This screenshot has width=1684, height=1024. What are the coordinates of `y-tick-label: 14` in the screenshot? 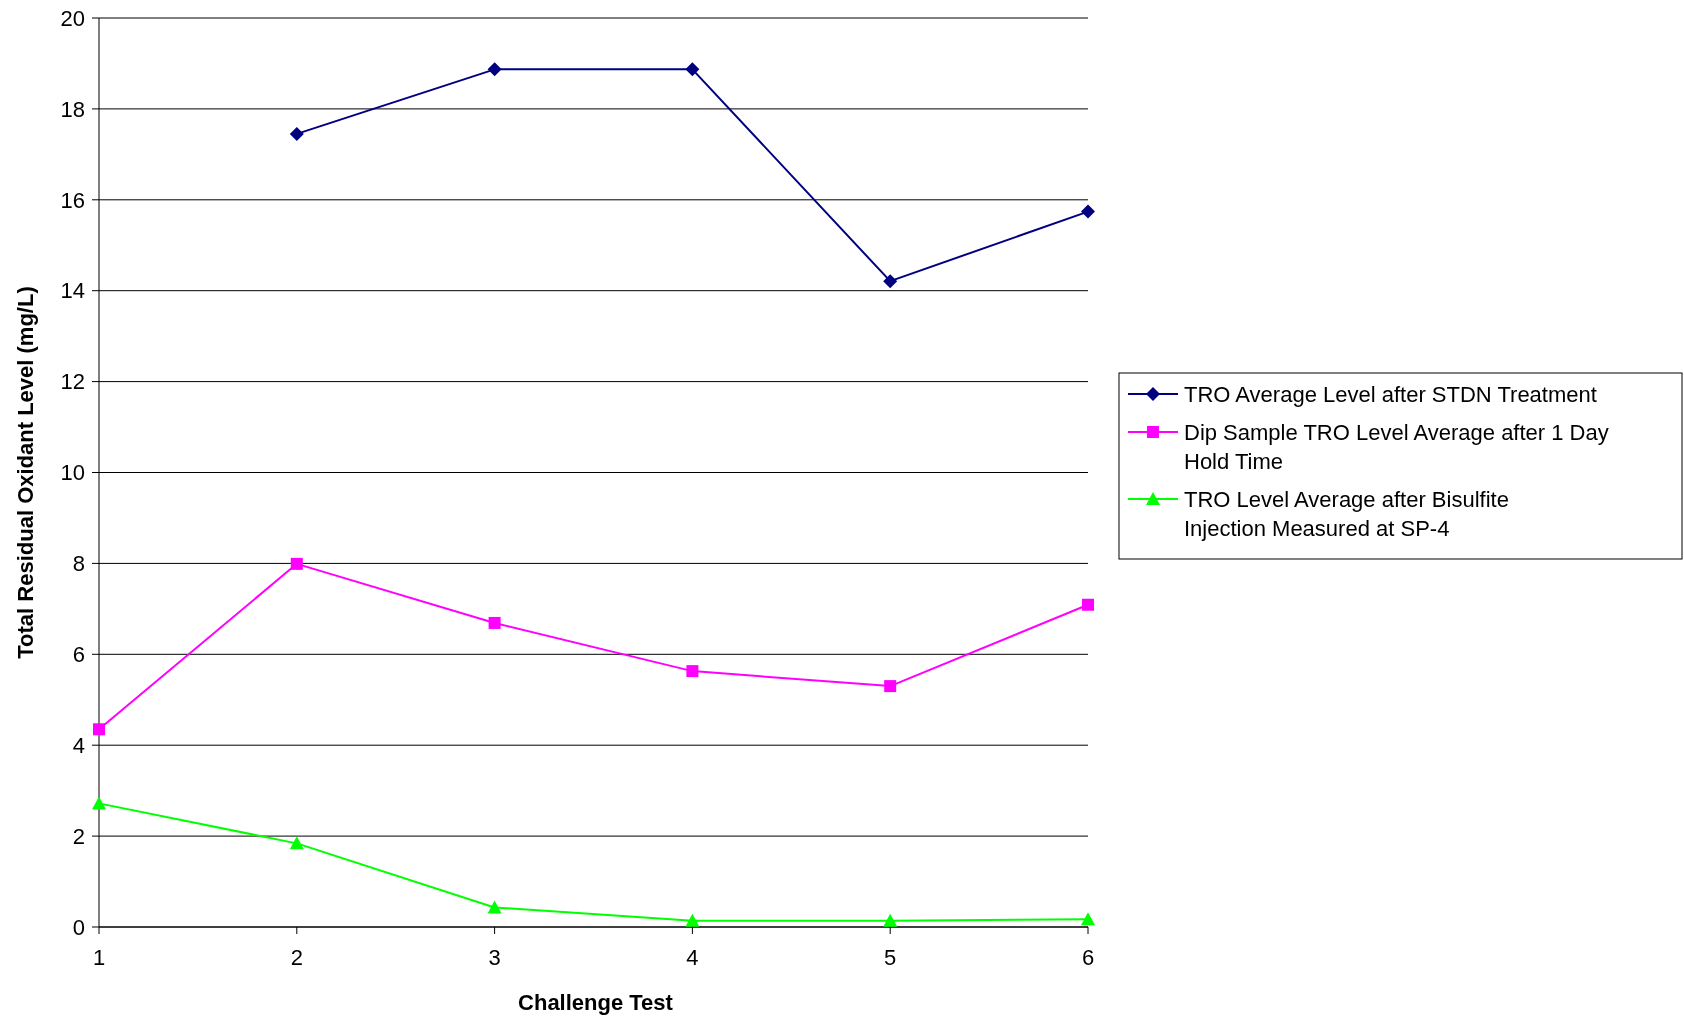 It's located at (72, 291).